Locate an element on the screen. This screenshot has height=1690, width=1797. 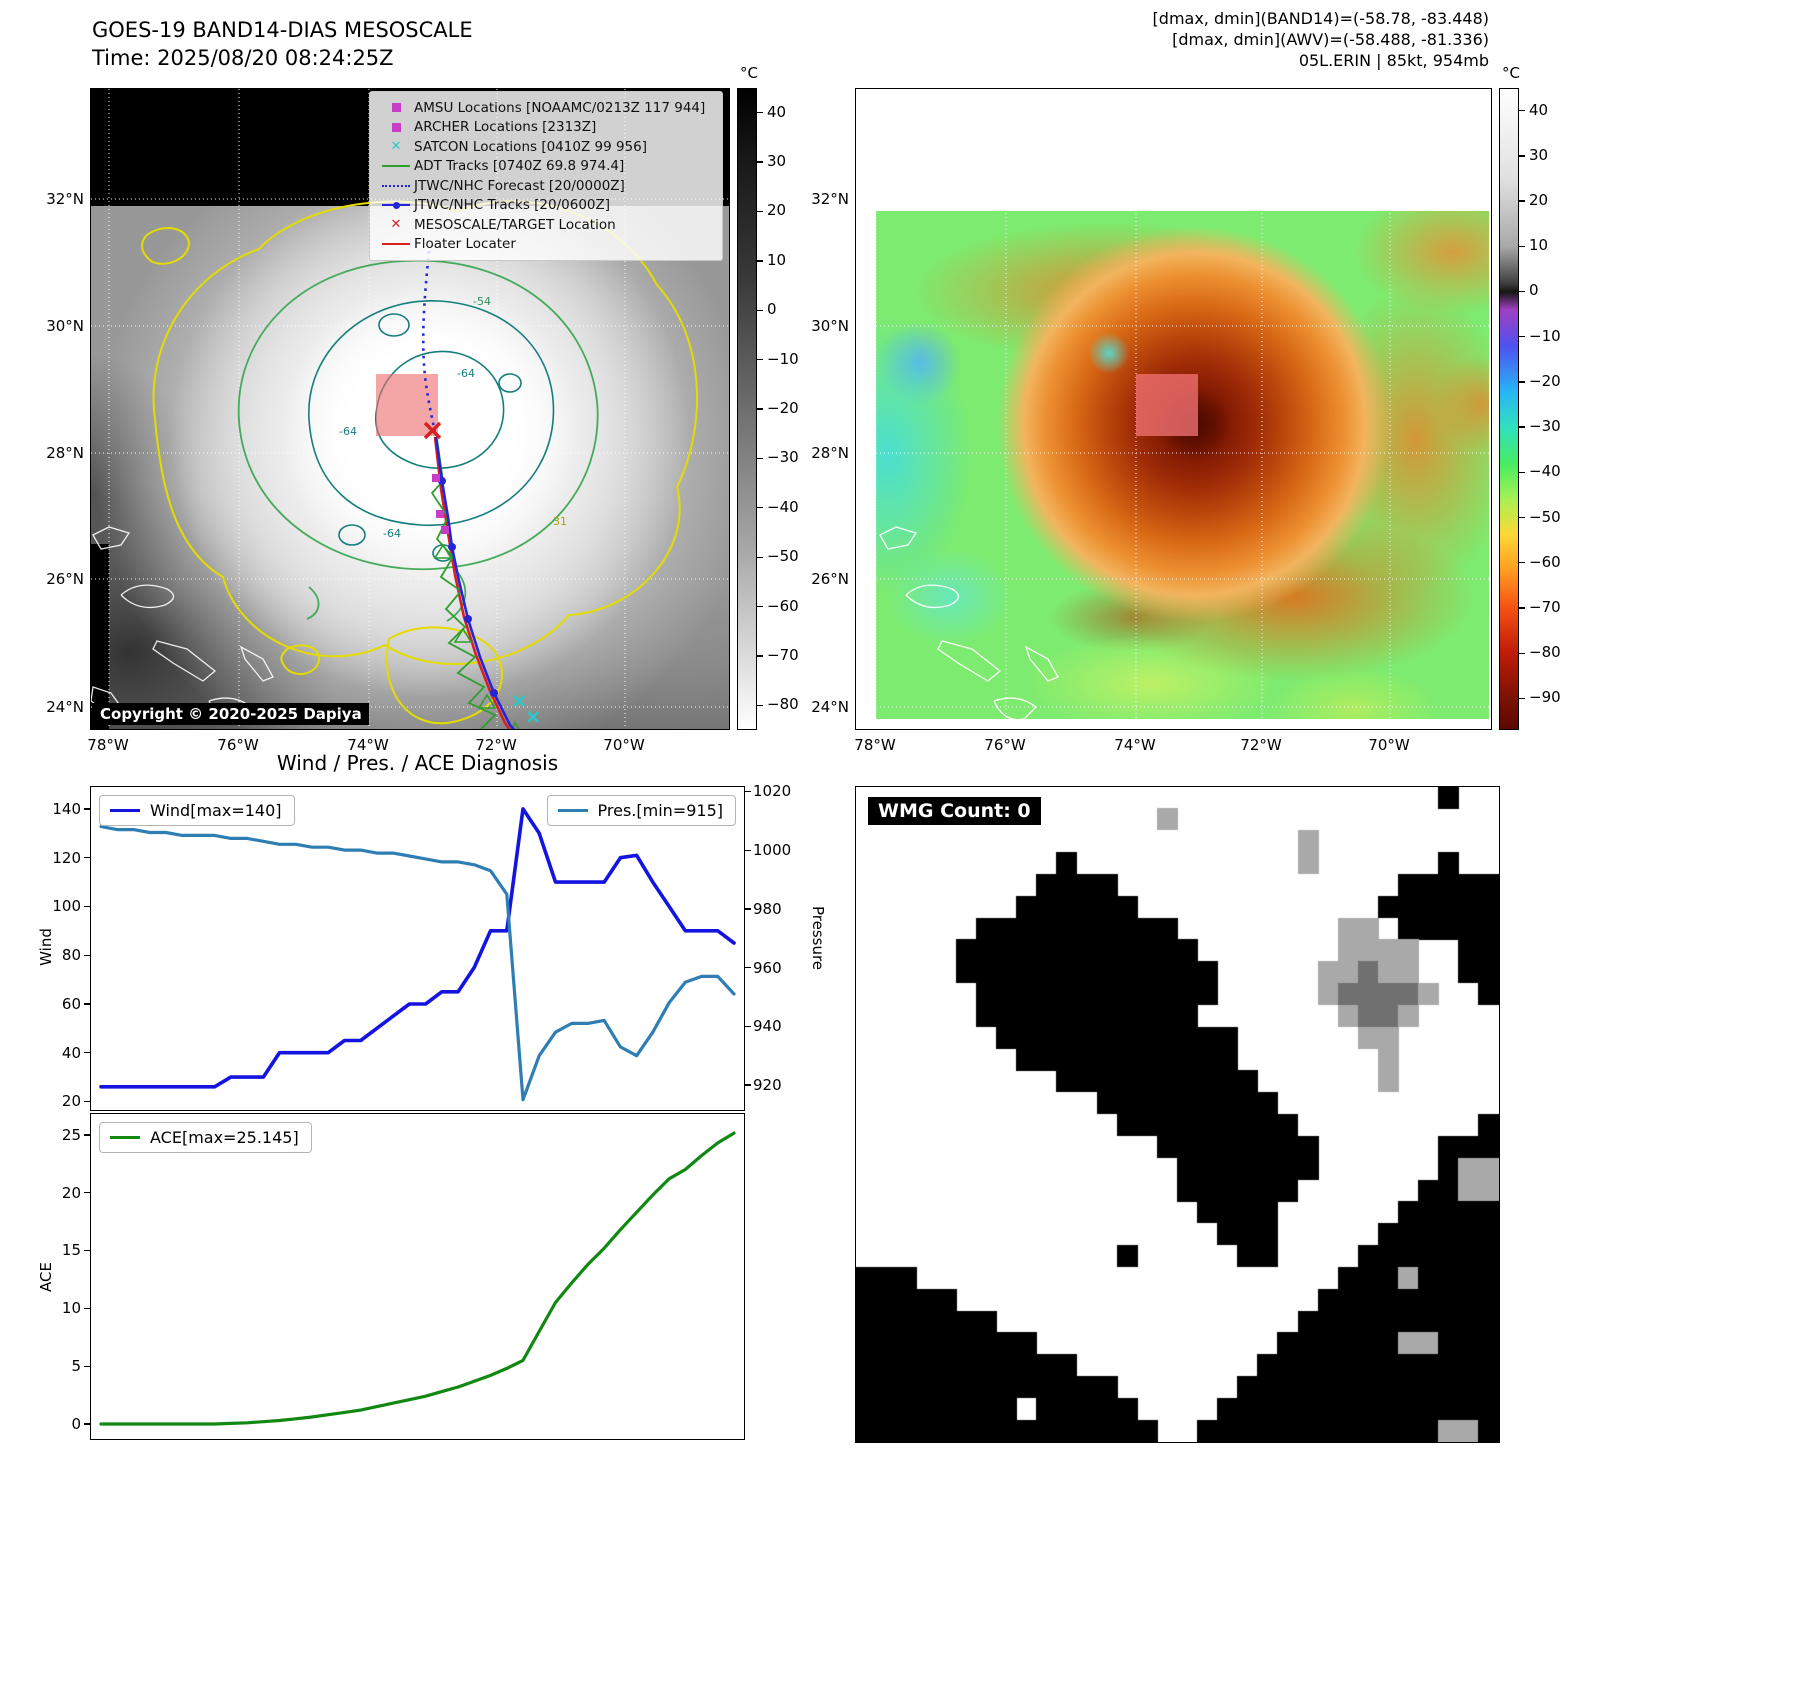
lon-tick-label: 76°W is located at coordinates (1005, 745).